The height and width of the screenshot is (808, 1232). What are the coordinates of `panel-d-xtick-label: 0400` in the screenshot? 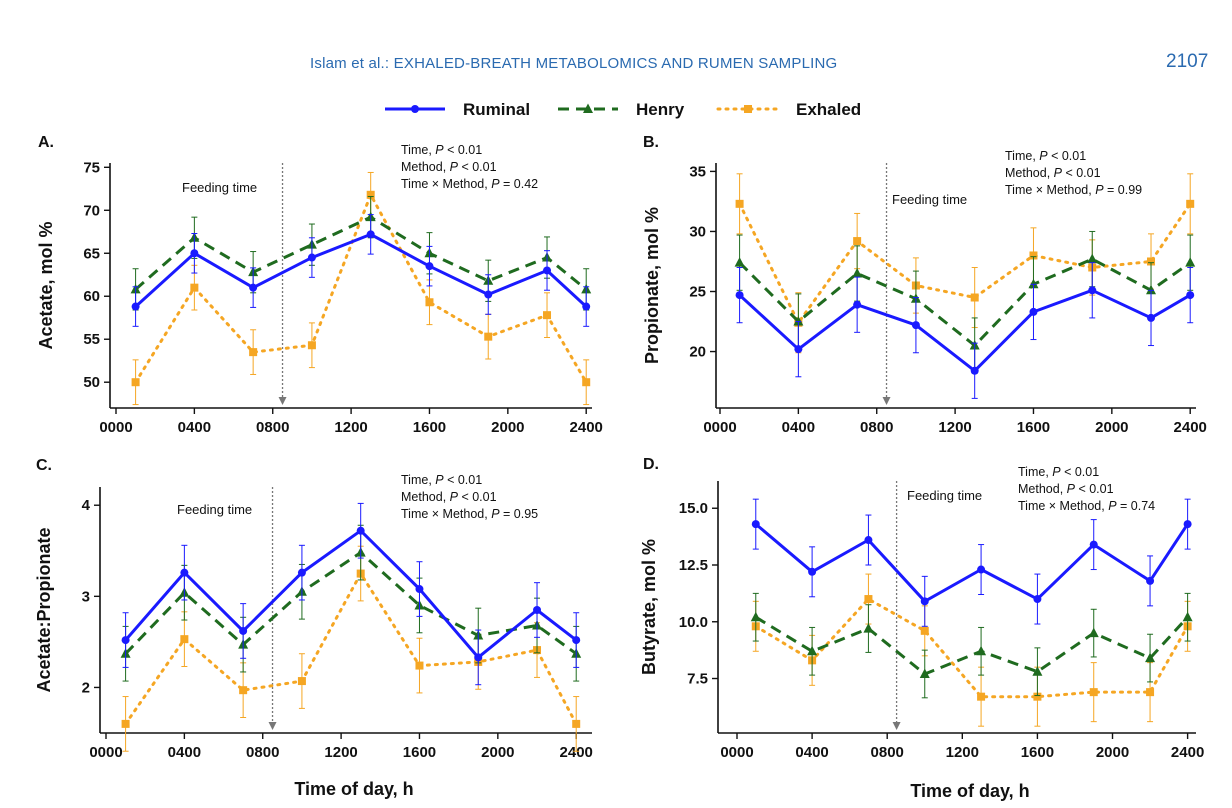 It's located at (811, 752).